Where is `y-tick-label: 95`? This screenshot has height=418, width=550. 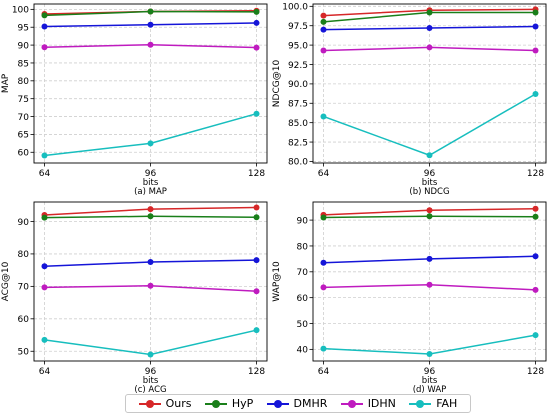
y-tick-label: 95 is located at coordinates (23, 29).